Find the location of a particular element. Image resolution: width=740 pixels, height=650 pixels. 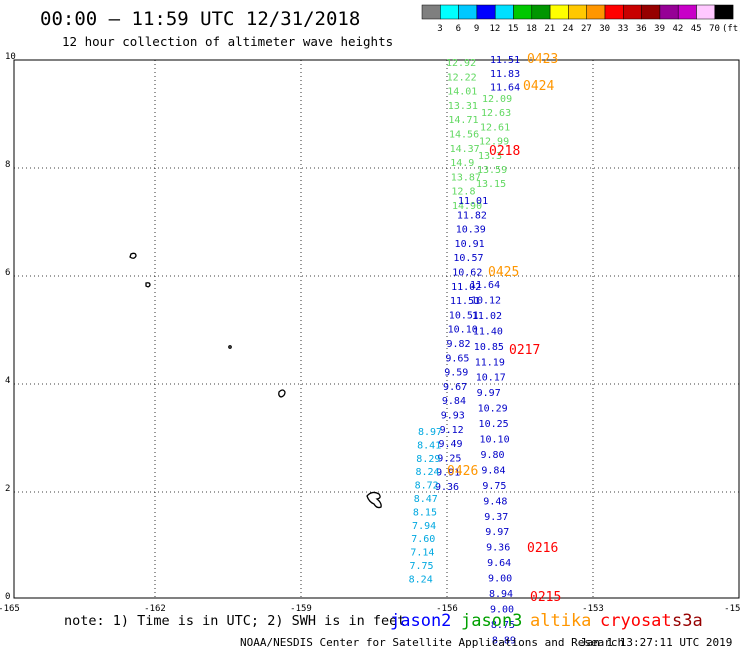

wave-height-value: 10.25 is located at coordinates (494, 424).